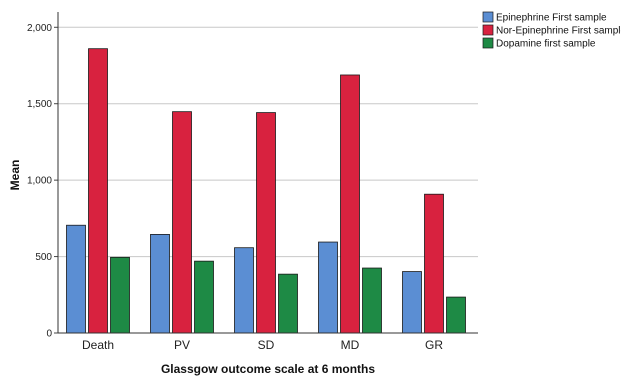 This screenshot has width=621, height=377. I want to click on legend-label-1: Epinephrine First sample, so click(551, 18).